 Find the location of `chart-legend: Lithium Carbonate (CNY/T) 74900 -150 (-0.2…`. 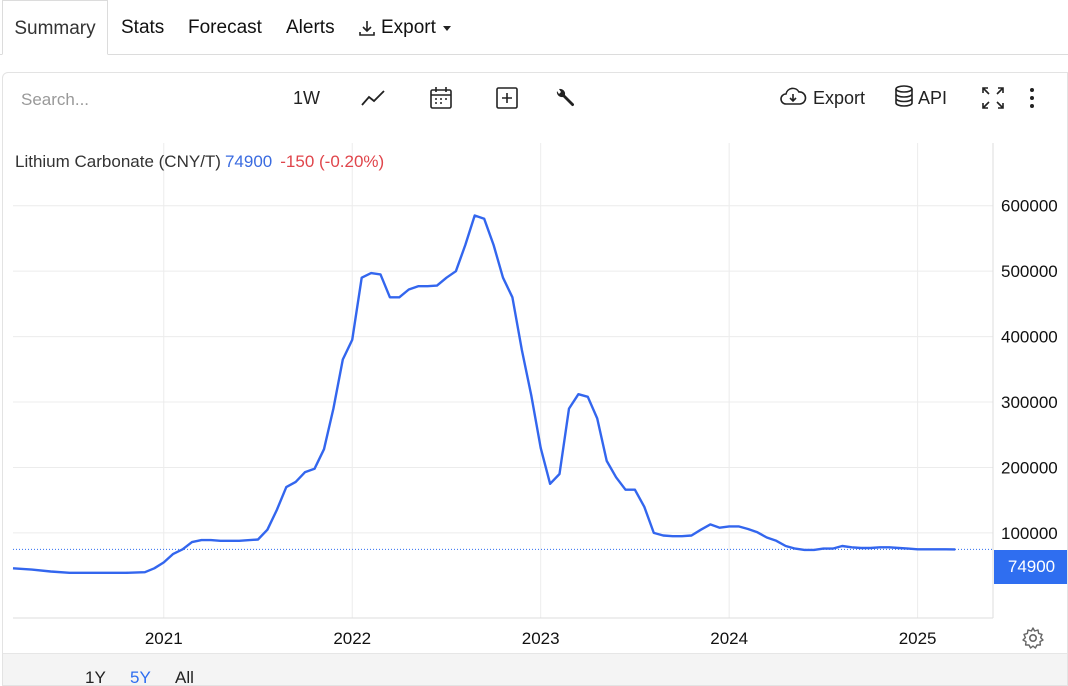

chart-legend: Lithium Carbonate (CNY/T) 74900 -150 (-0.2… is located at coordinates (199, 162).